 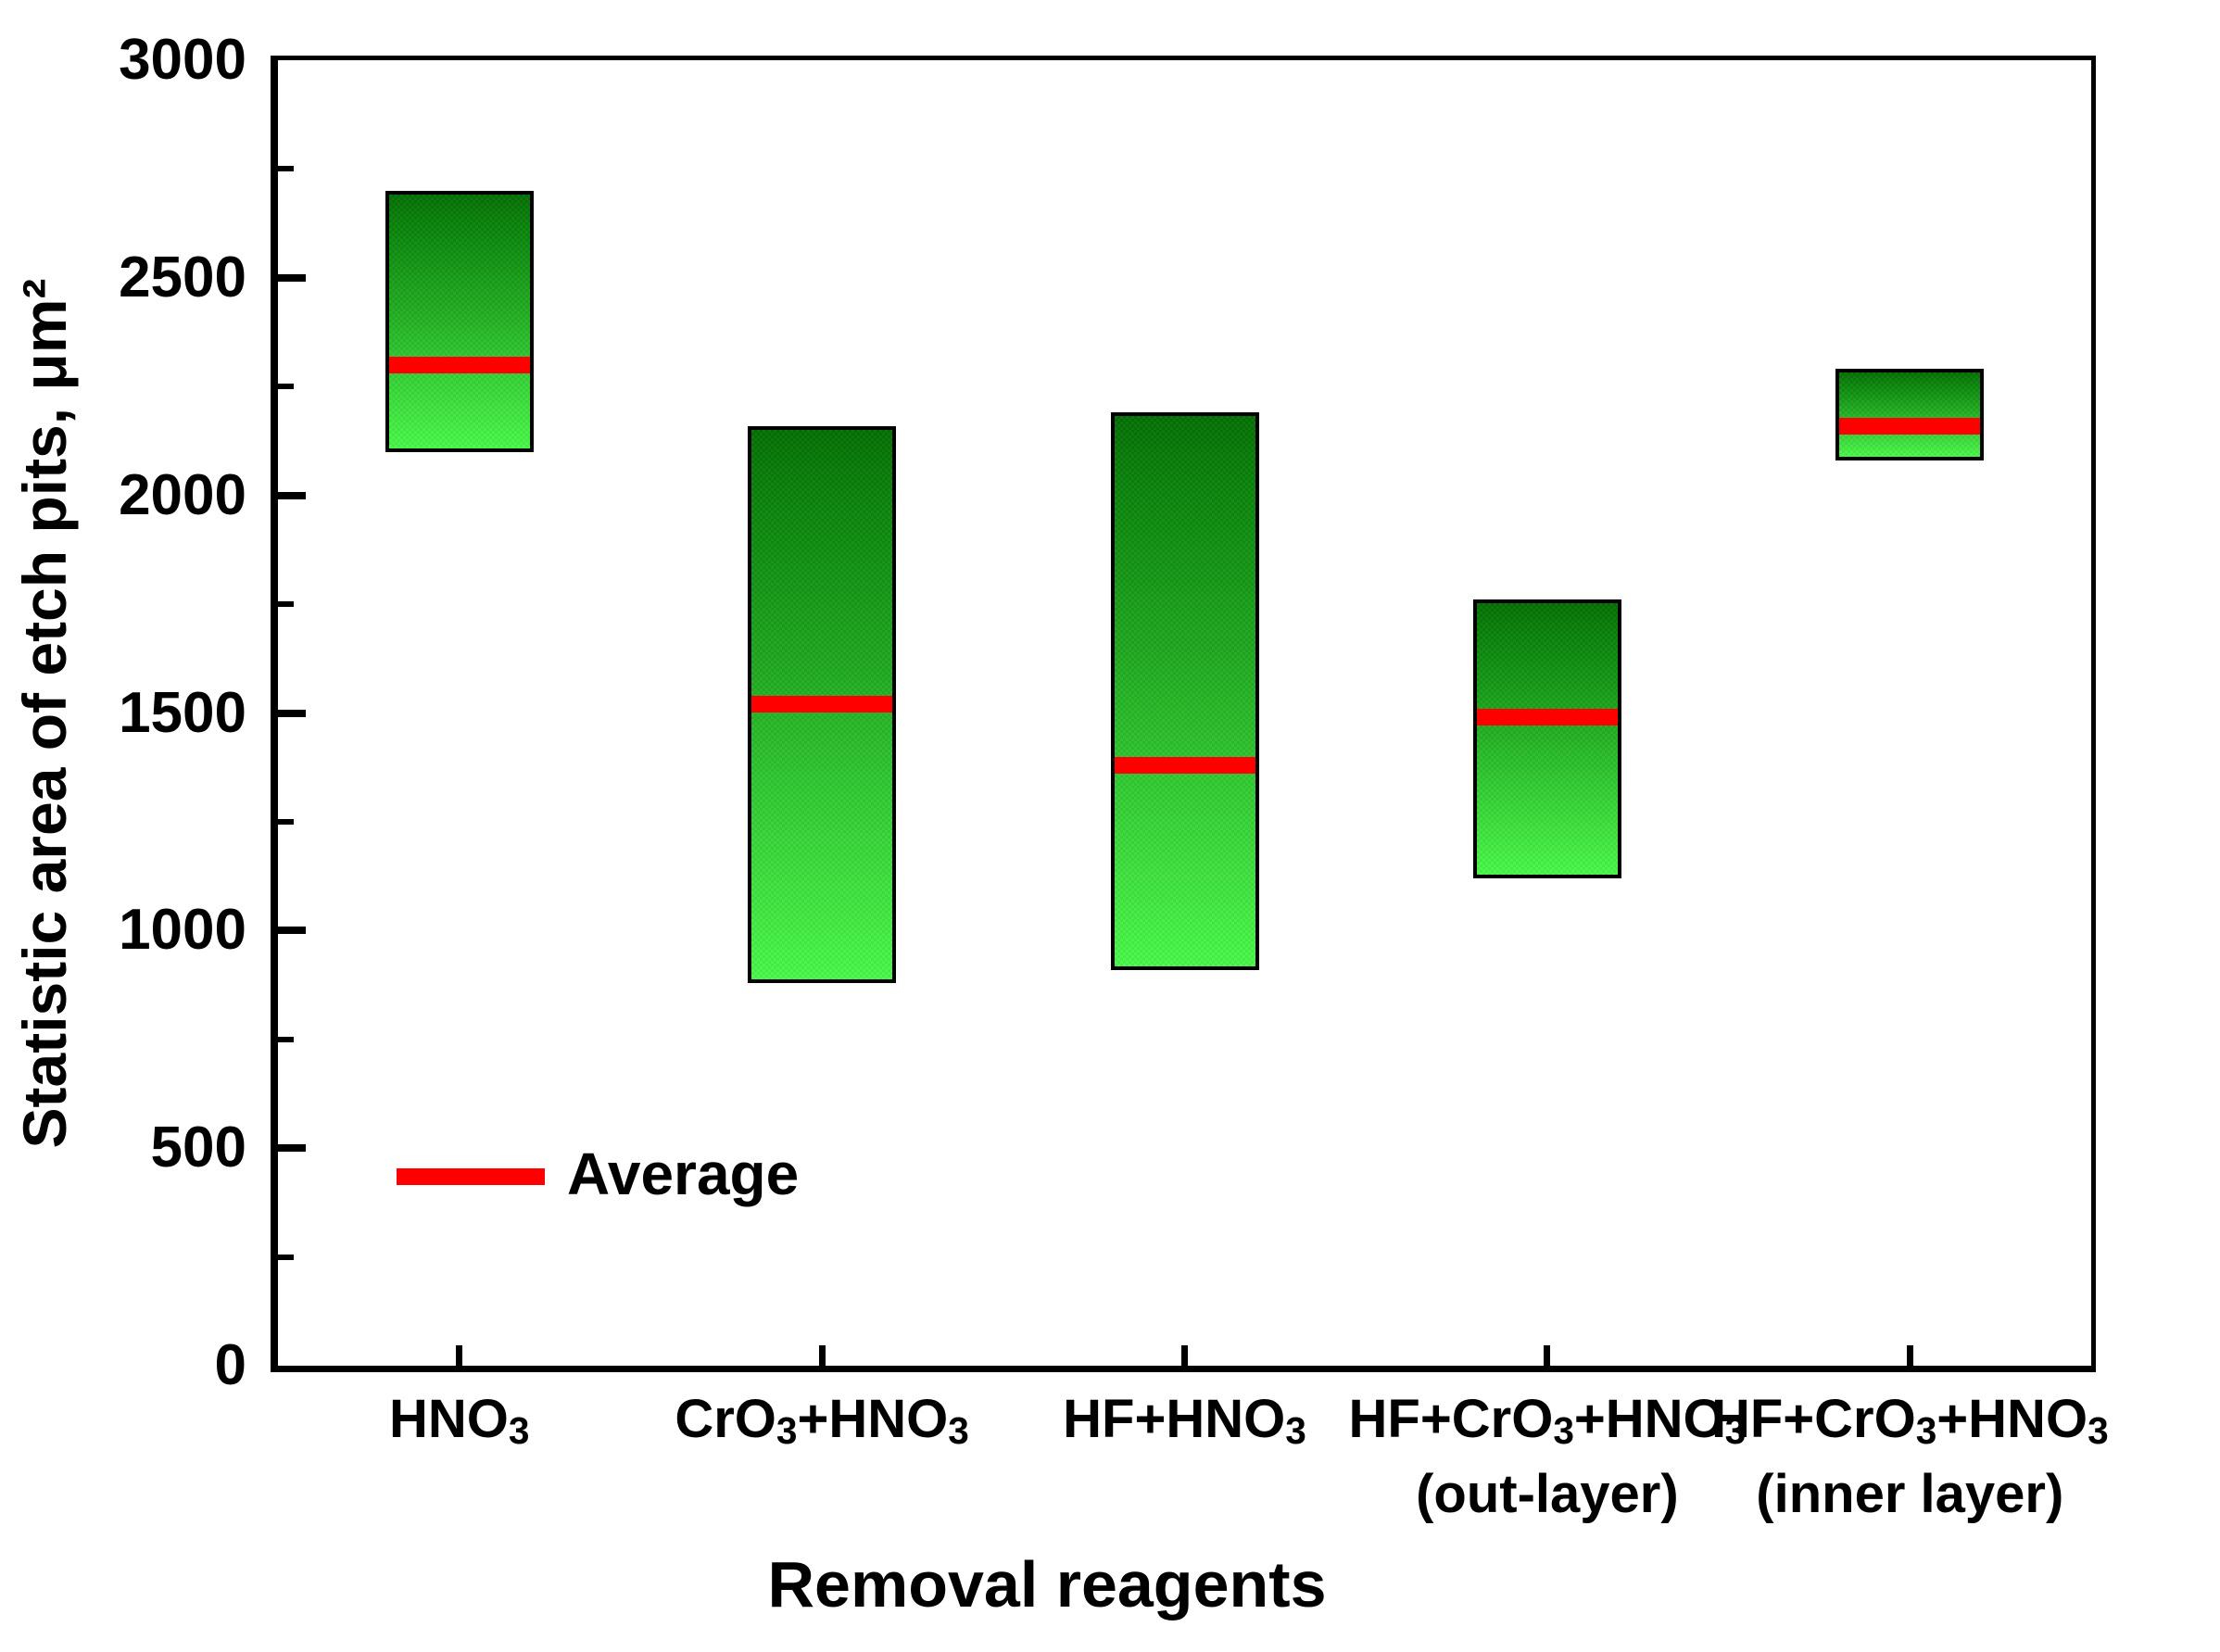 I want to click on category-label: HNO3, so click(x=459, y=1422).